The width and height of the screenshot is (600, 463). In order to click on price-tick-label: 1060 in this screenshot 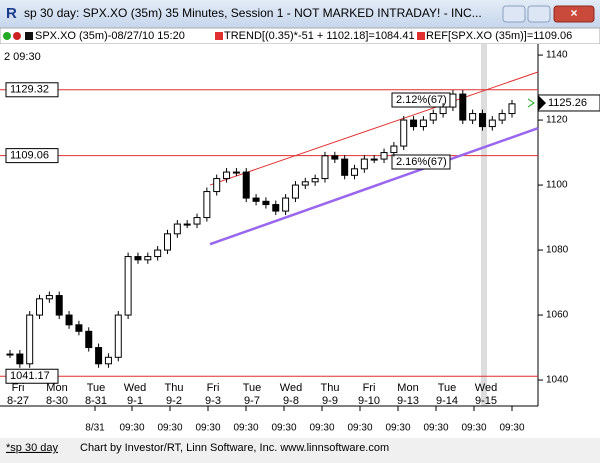, I will do `click(557, 315)`.